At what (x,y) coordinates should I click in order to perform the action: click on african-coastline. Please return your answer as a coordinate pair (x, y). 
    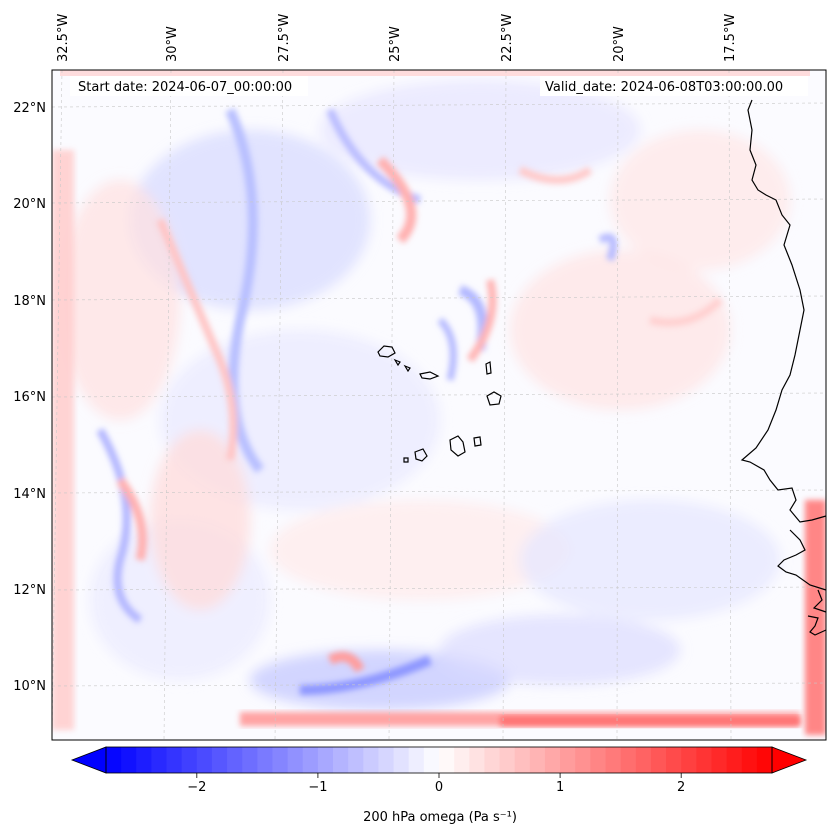
    Looking at the image, I should click on (783, 367).